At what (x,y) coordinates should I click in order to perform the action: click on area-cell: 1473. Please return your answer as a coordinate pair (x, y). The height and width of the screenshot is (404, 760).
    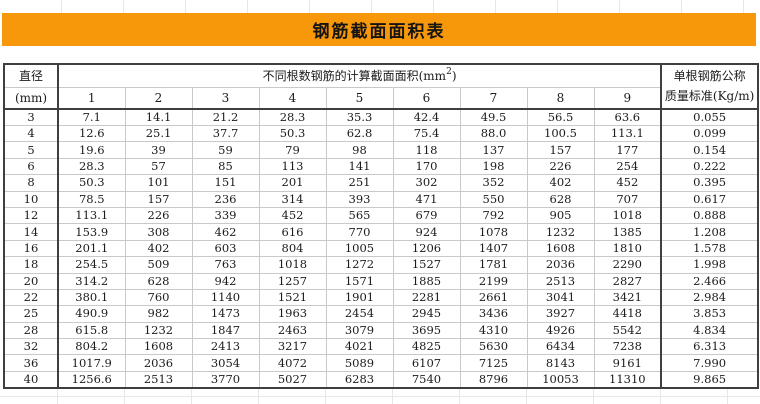
    Looking at the image, I should click on (225, 314).